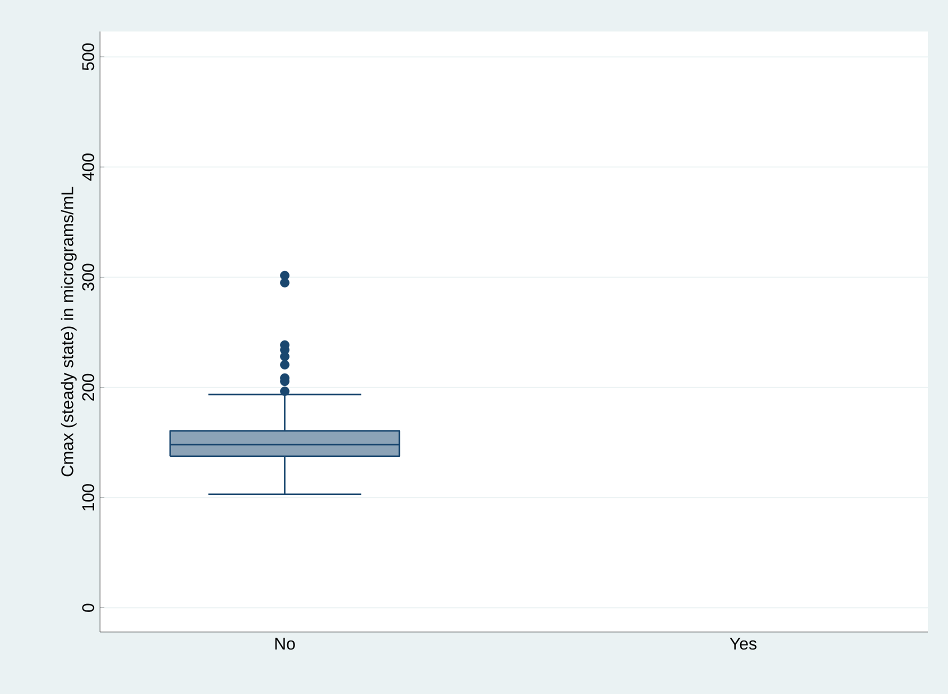 This screenshot has height=694, width=948. Describe the element at coordinates (743, 644) in the screenshot. I see `x-tick-label: Yes` at that location.